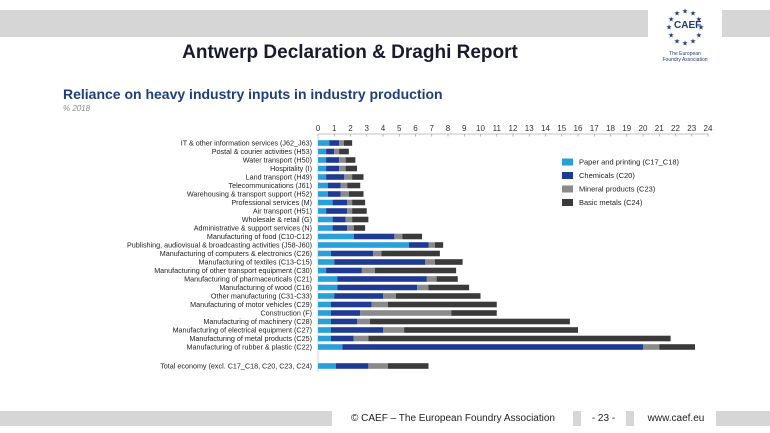 The height and width of the screenshot is (433, 770). What do you see at coordinates (708, 128) in the screenshot?
I see `x-tick-label: 24` at bounding box center [708, 128].